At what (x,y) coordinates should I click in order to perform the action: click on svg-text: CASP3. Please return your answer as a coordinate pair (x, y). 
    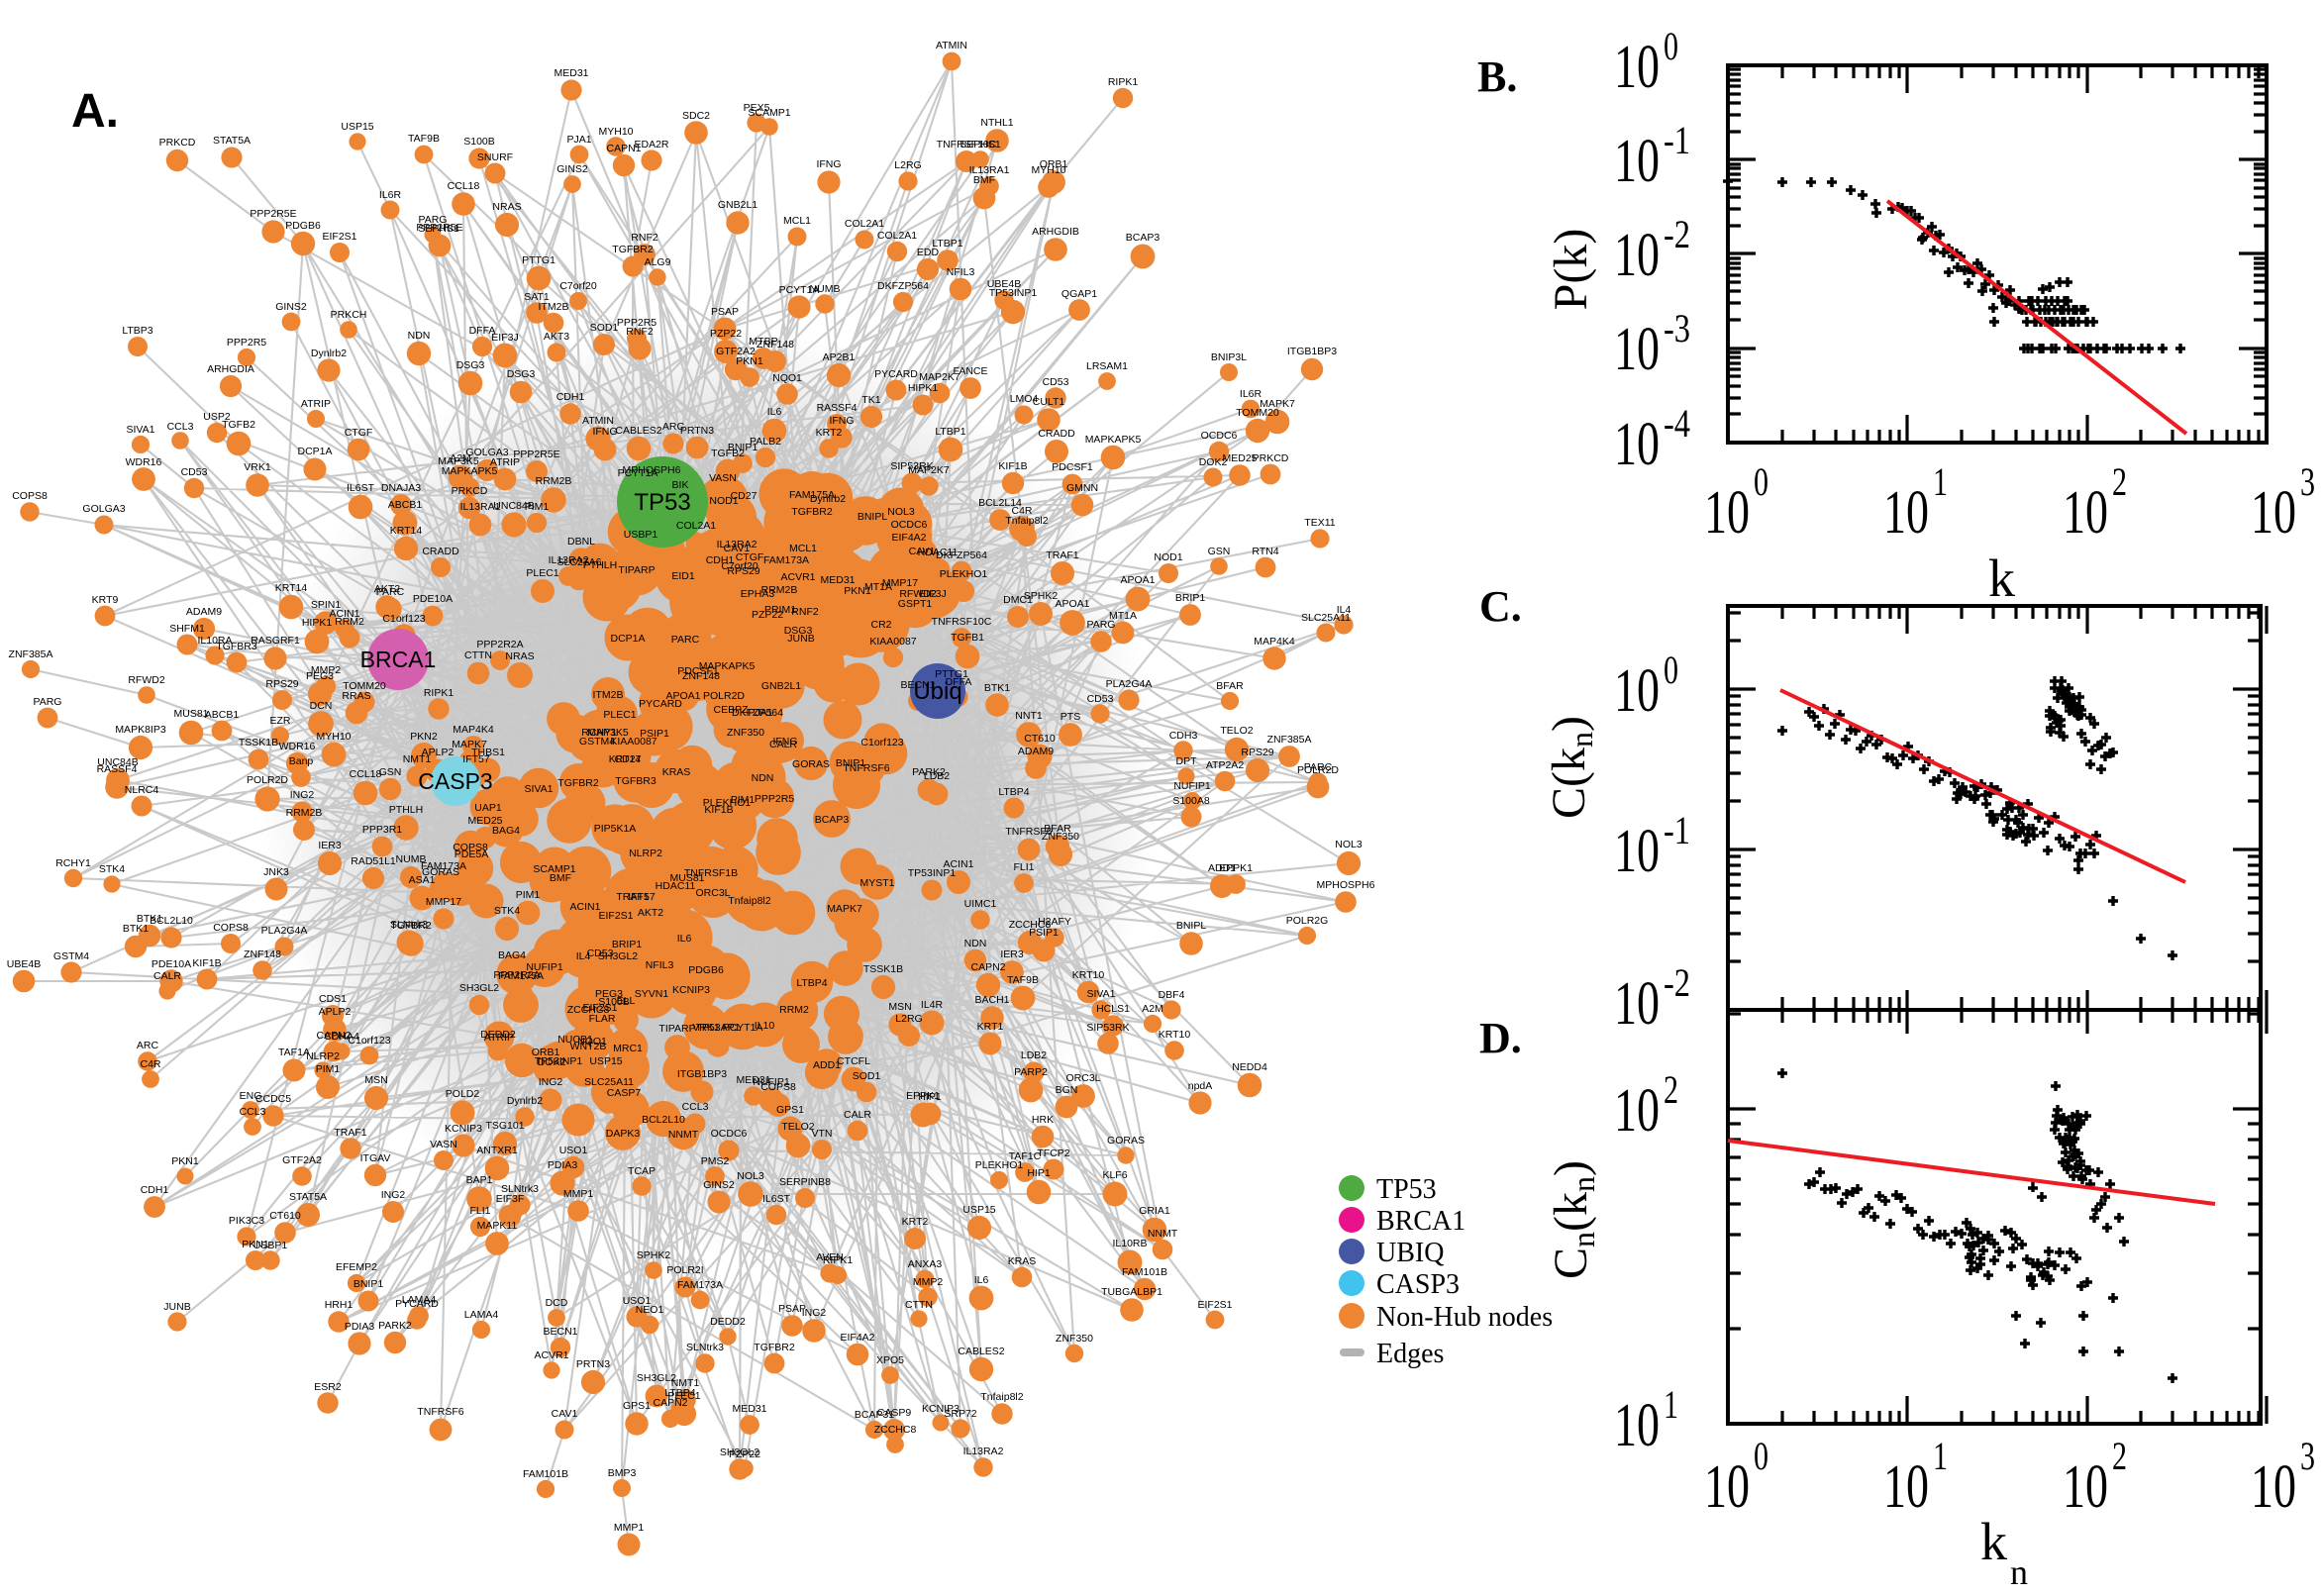
    Looking at the image, I should click on (1418, 1284).